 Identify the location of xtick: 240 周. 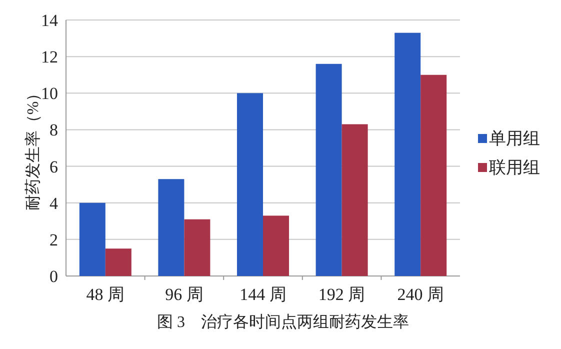
(420, 294).